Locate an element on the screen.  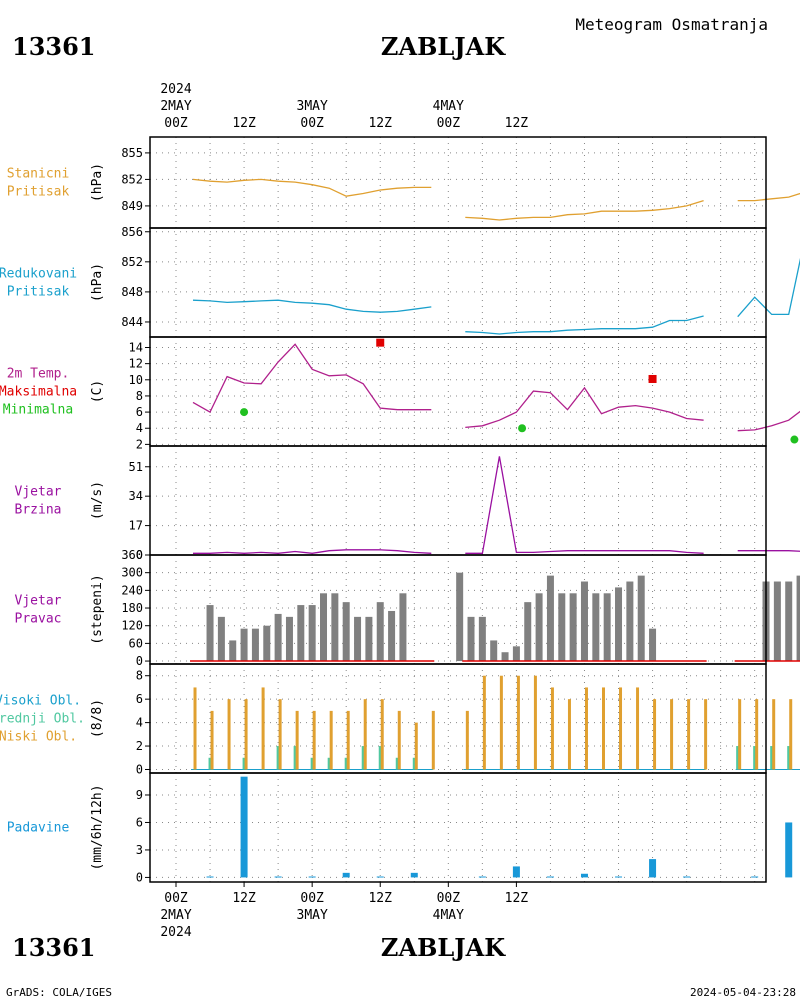
panel-label: Pravac is located at coordinates (38, 619).